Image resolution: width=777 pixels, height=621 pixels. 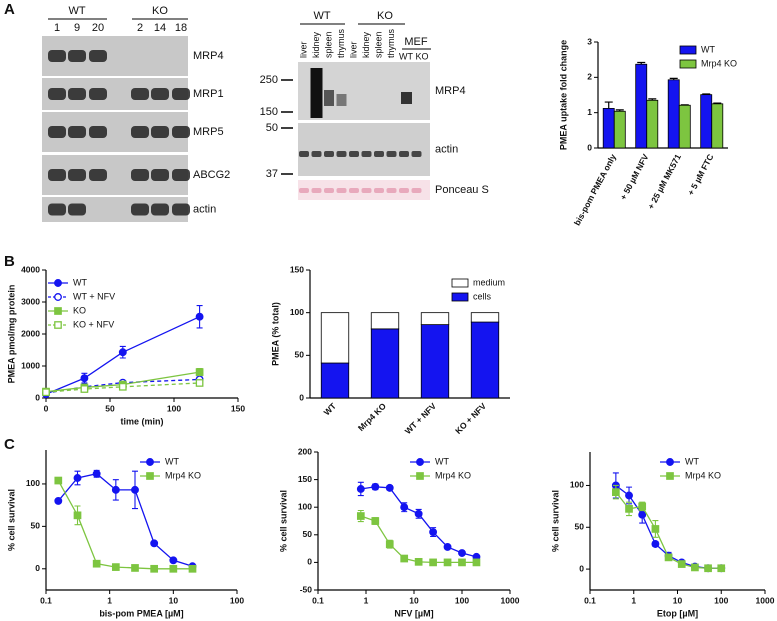 What do you see at coordinates (590, 600) in the screenshot?
I see `x-tick-label: 0.1` at bounding box center [590, 600].